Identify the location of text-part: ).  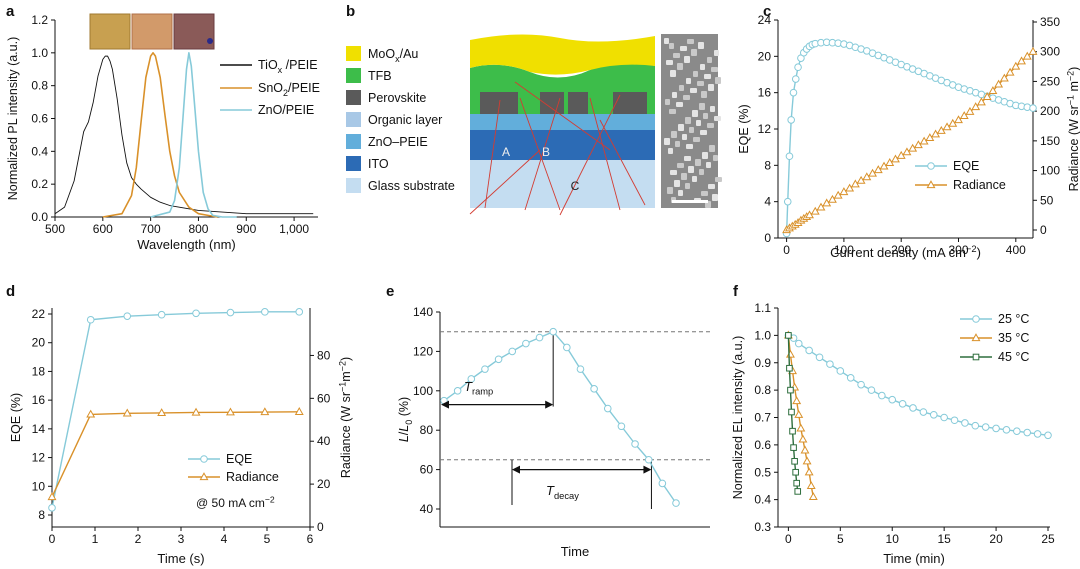
(979, 252).